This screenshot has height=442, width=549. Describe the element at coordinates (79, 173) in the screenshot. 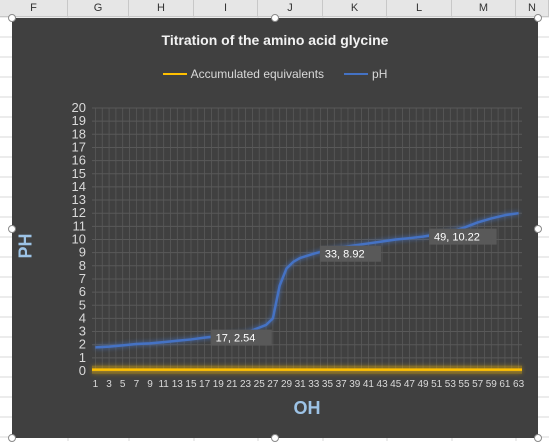

I see `y-tick-label: 15` at that location.